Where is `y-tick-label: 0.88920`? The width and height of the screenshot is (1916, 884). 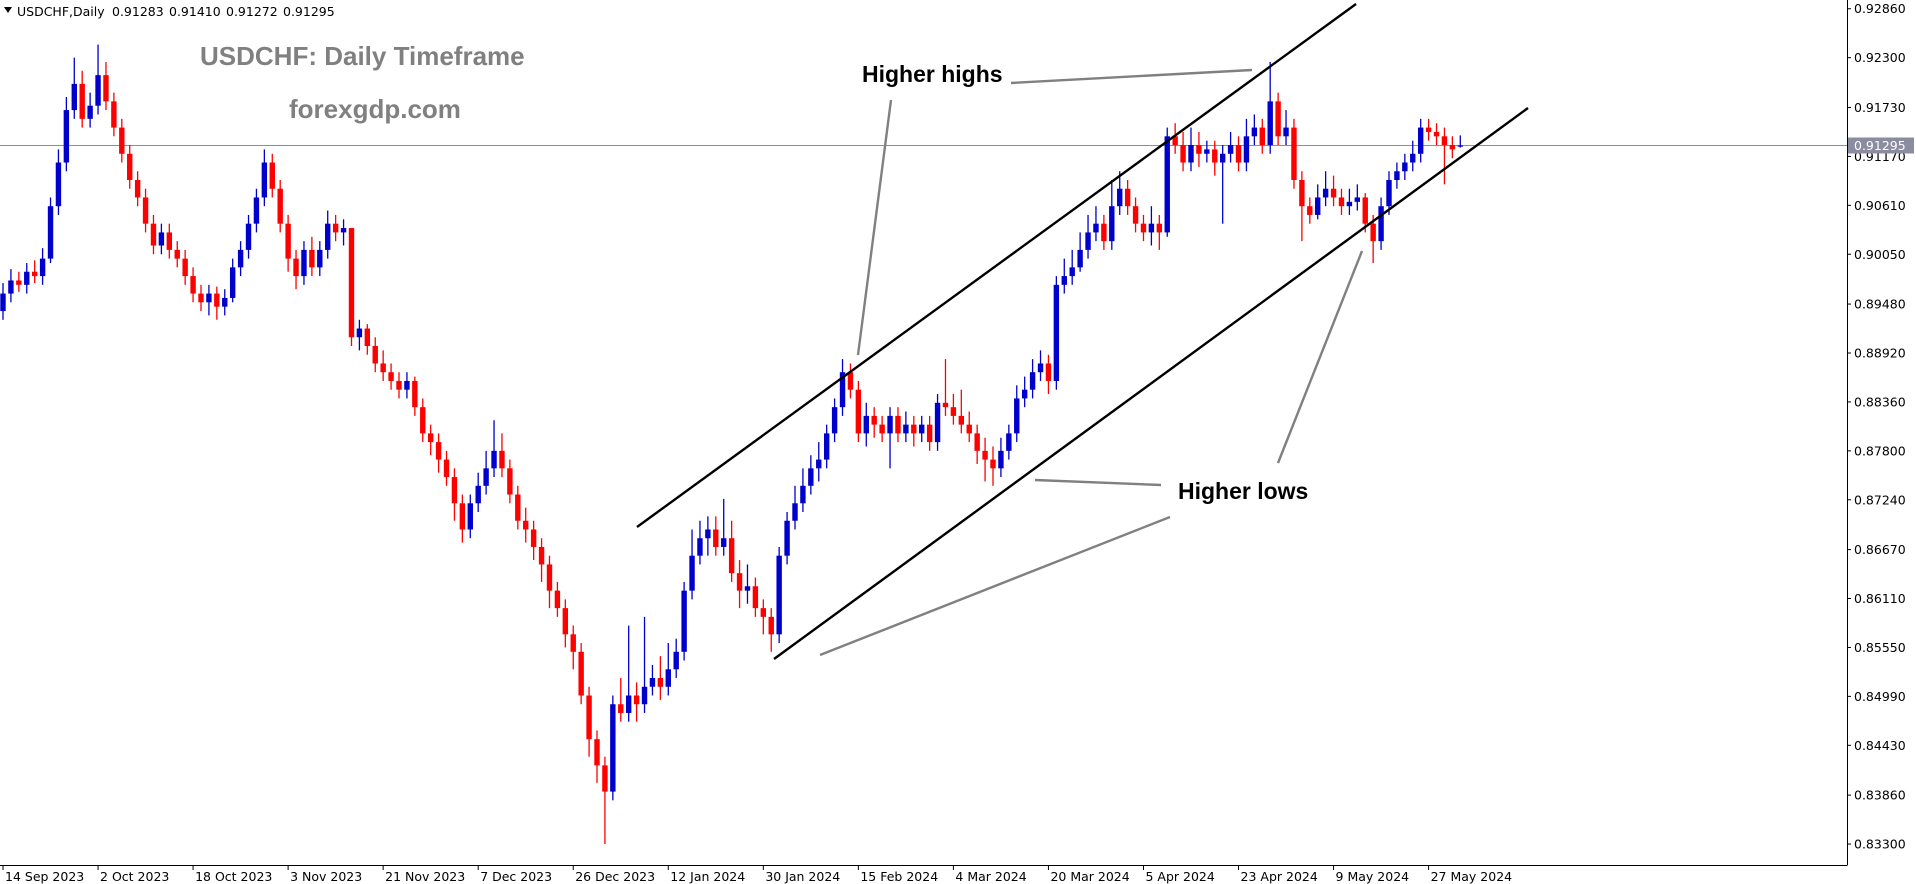 y-tick-label: 0.88920 is located at coordinates (1880, 352).